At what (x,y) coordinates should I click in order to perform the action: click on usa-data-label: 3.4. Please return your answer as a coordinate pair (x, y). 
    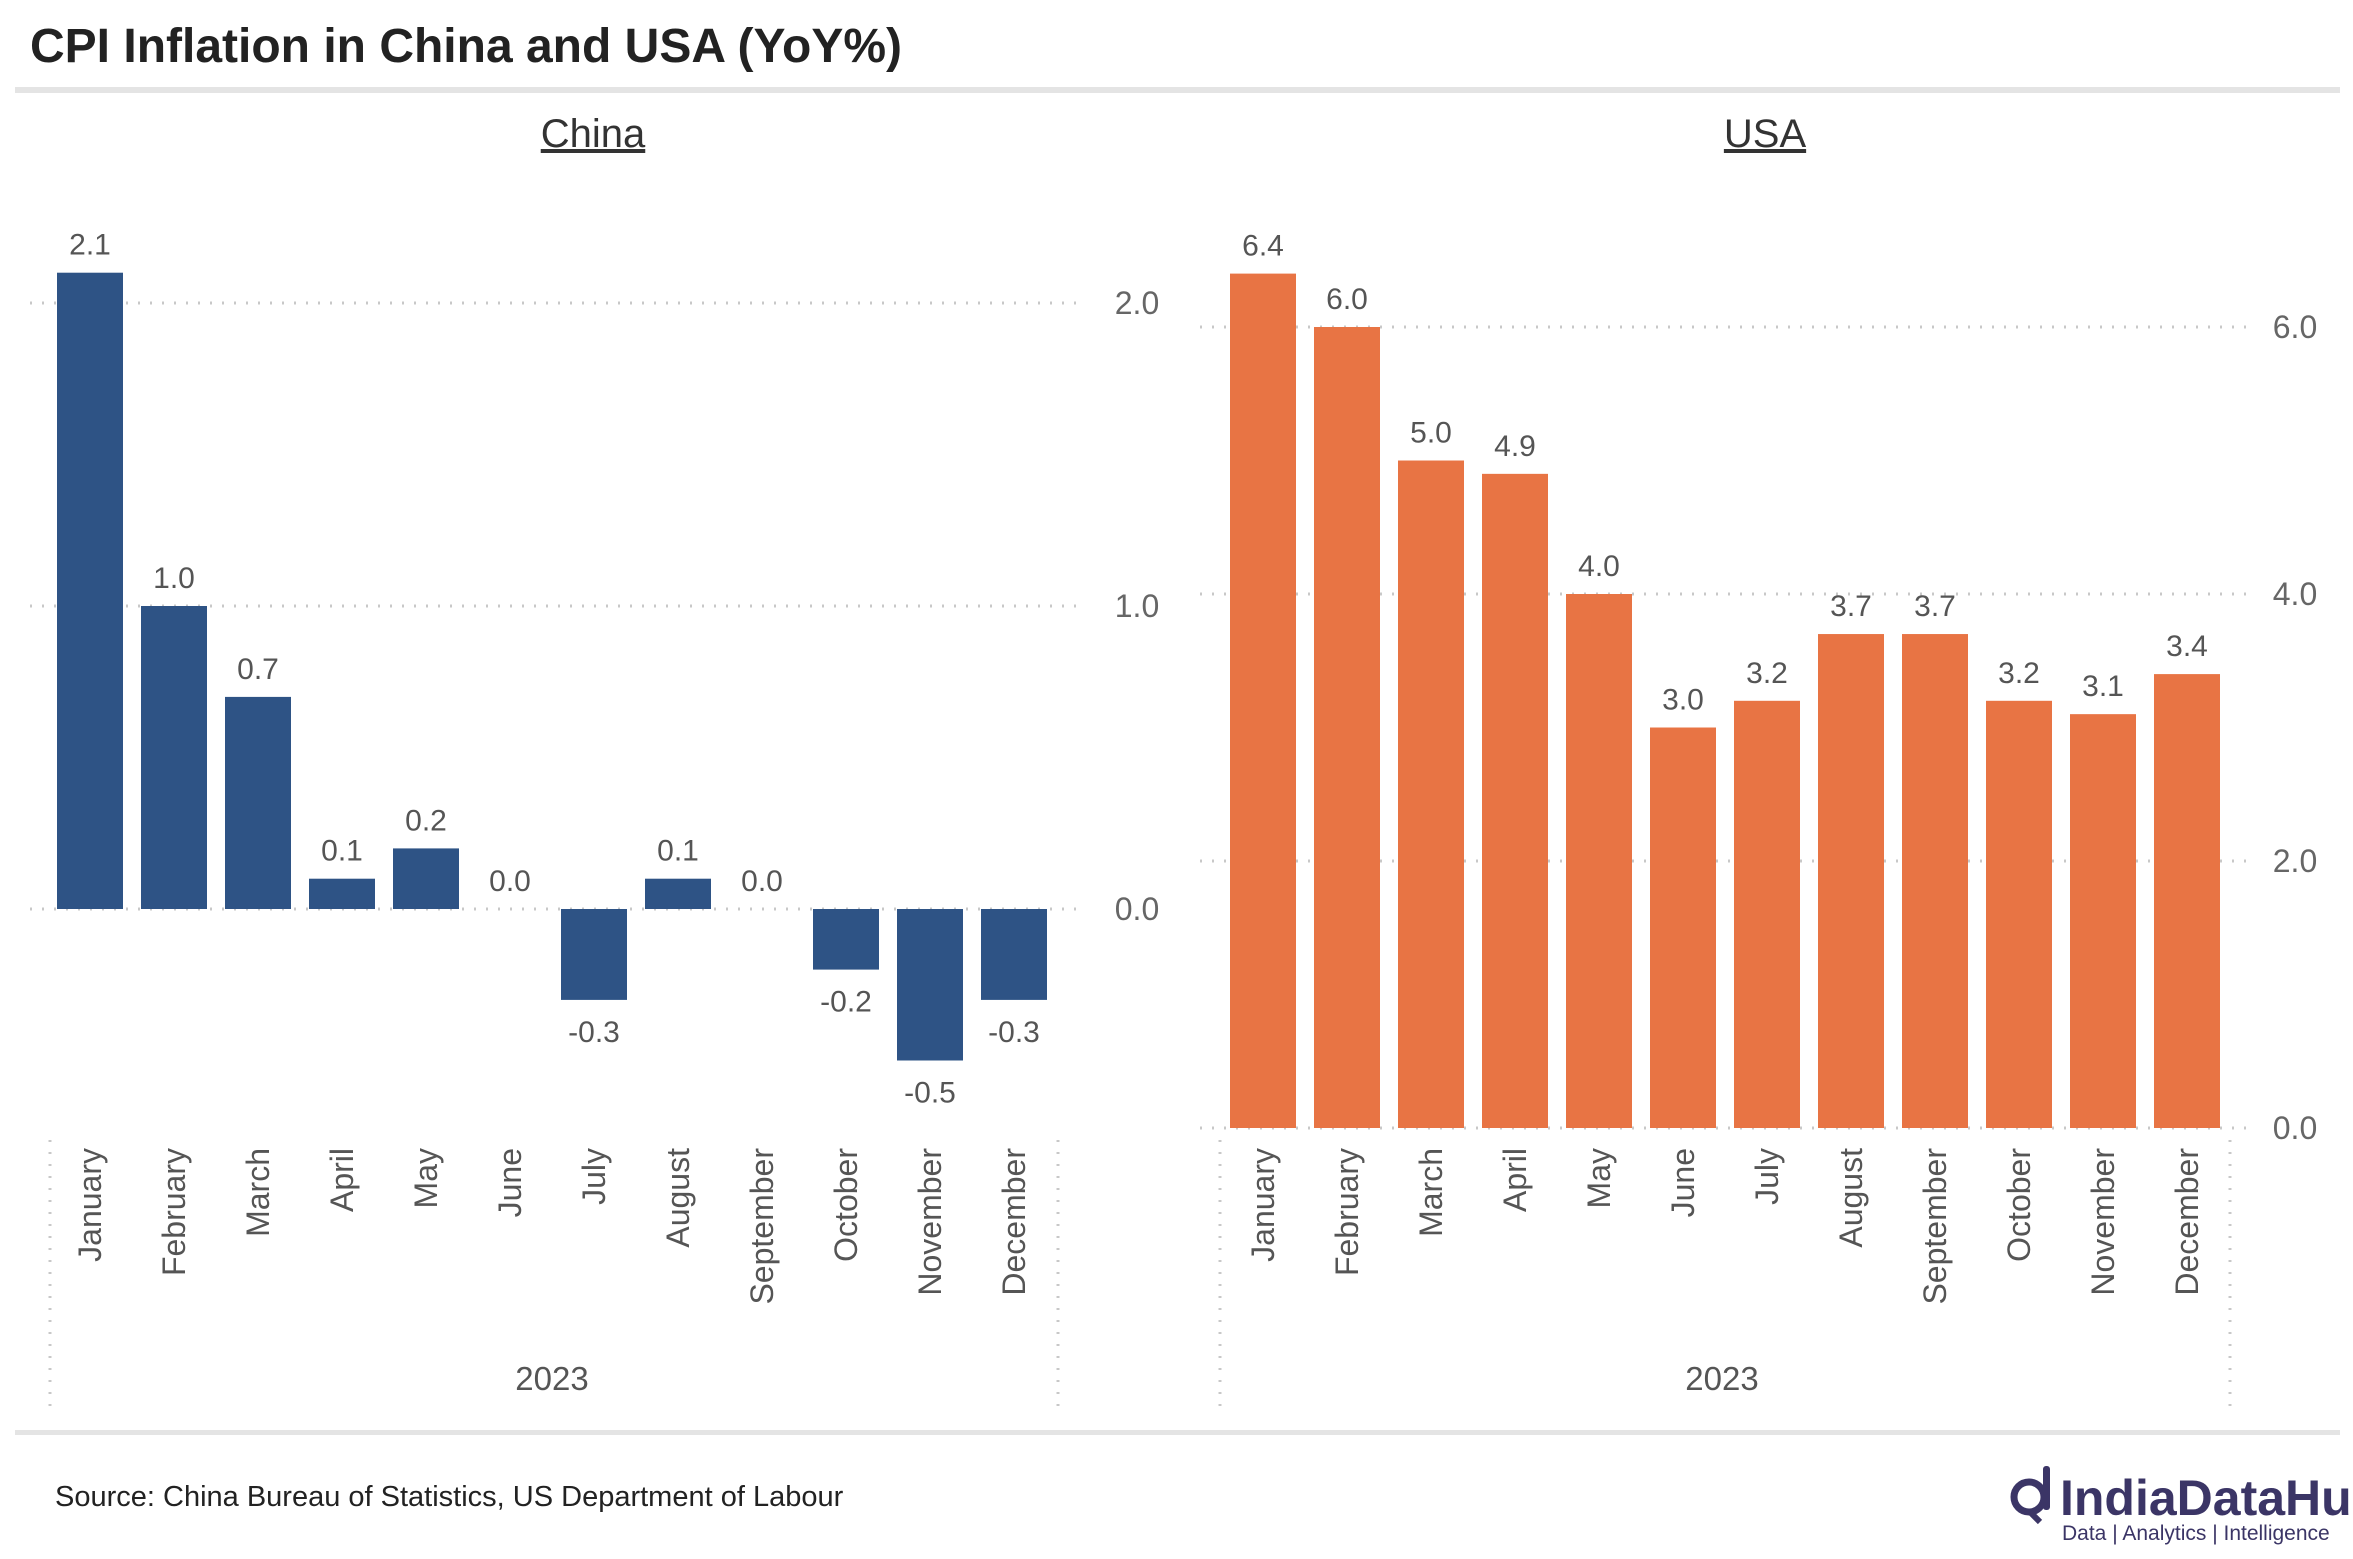
    Looking at the image, I should click on (2187, 646).